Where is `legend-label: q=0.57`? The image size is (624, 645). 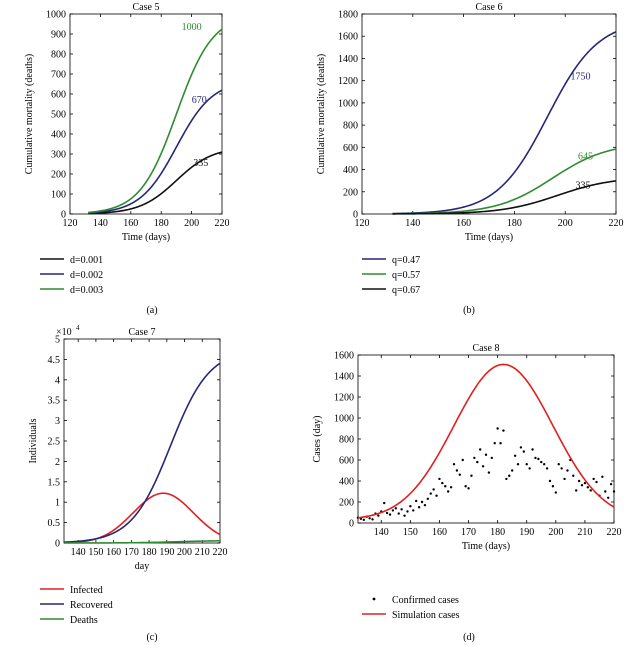
legend-label: q=0.57 is located at coordinates (406, 275).